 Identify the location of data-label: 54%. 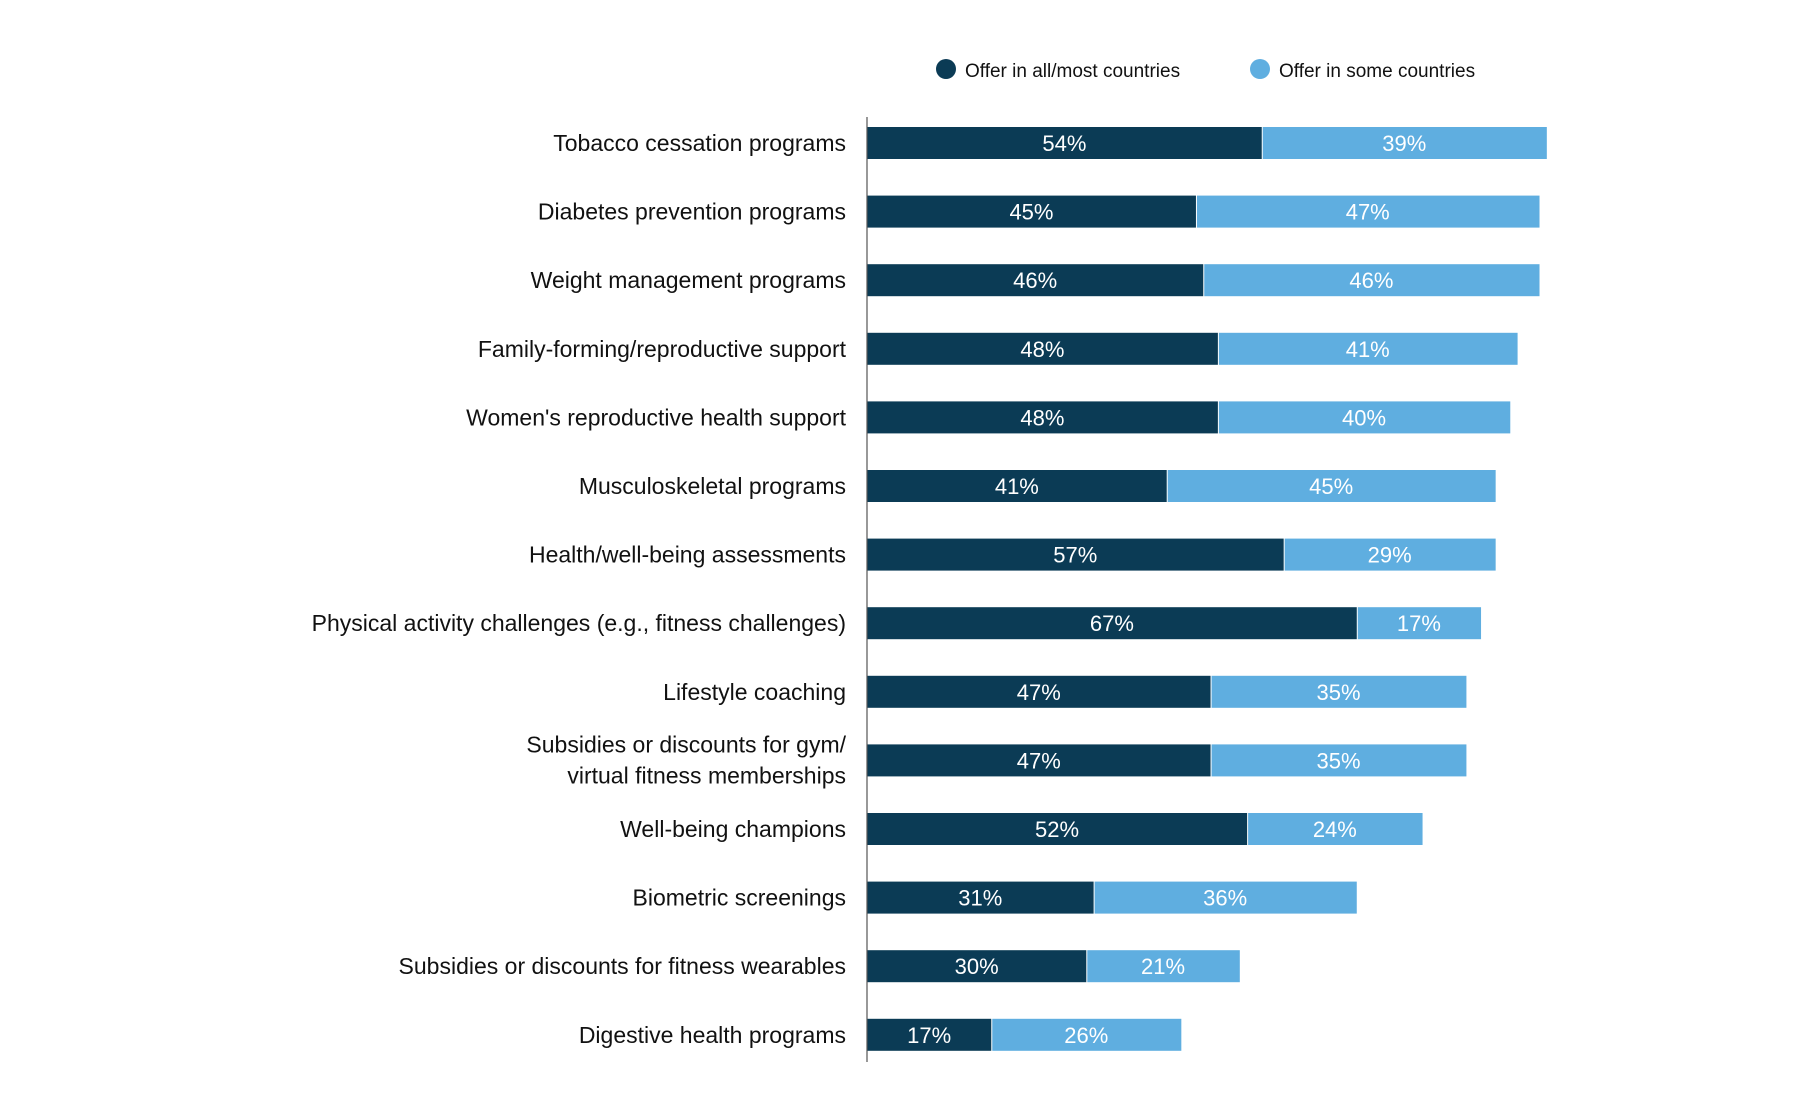
(1064, 143).